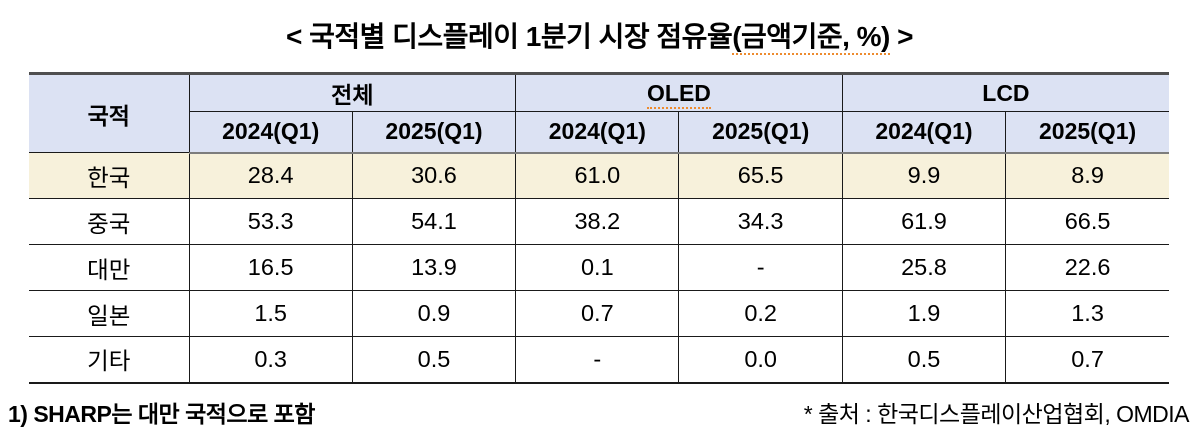  I want to click on table-title: < 국적별 디스플레이 1분기 시장 점유율(금액기준, %) >, so click(599, 35).